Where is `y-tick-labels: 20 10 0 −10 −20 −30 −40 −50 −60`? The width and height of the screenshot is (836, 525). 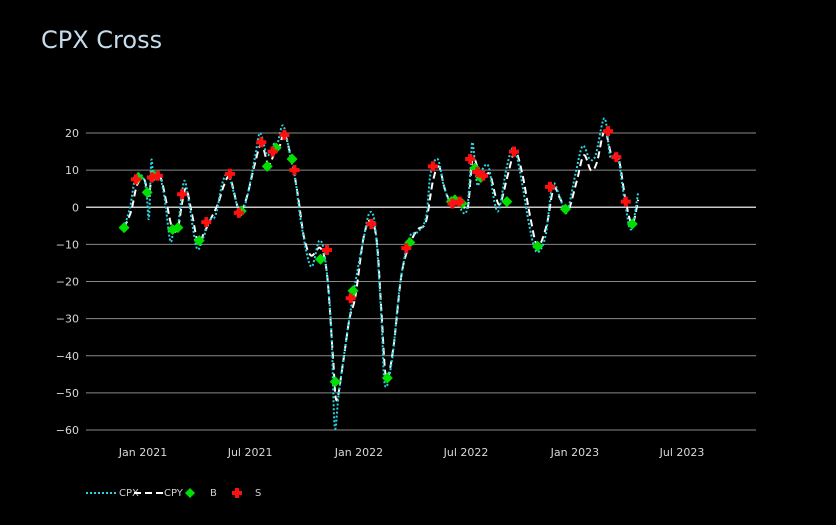 y-tick-labels: 20 10 0 −10 −20 −30 −40 −50 −60 is located at coordinates (67, 282).